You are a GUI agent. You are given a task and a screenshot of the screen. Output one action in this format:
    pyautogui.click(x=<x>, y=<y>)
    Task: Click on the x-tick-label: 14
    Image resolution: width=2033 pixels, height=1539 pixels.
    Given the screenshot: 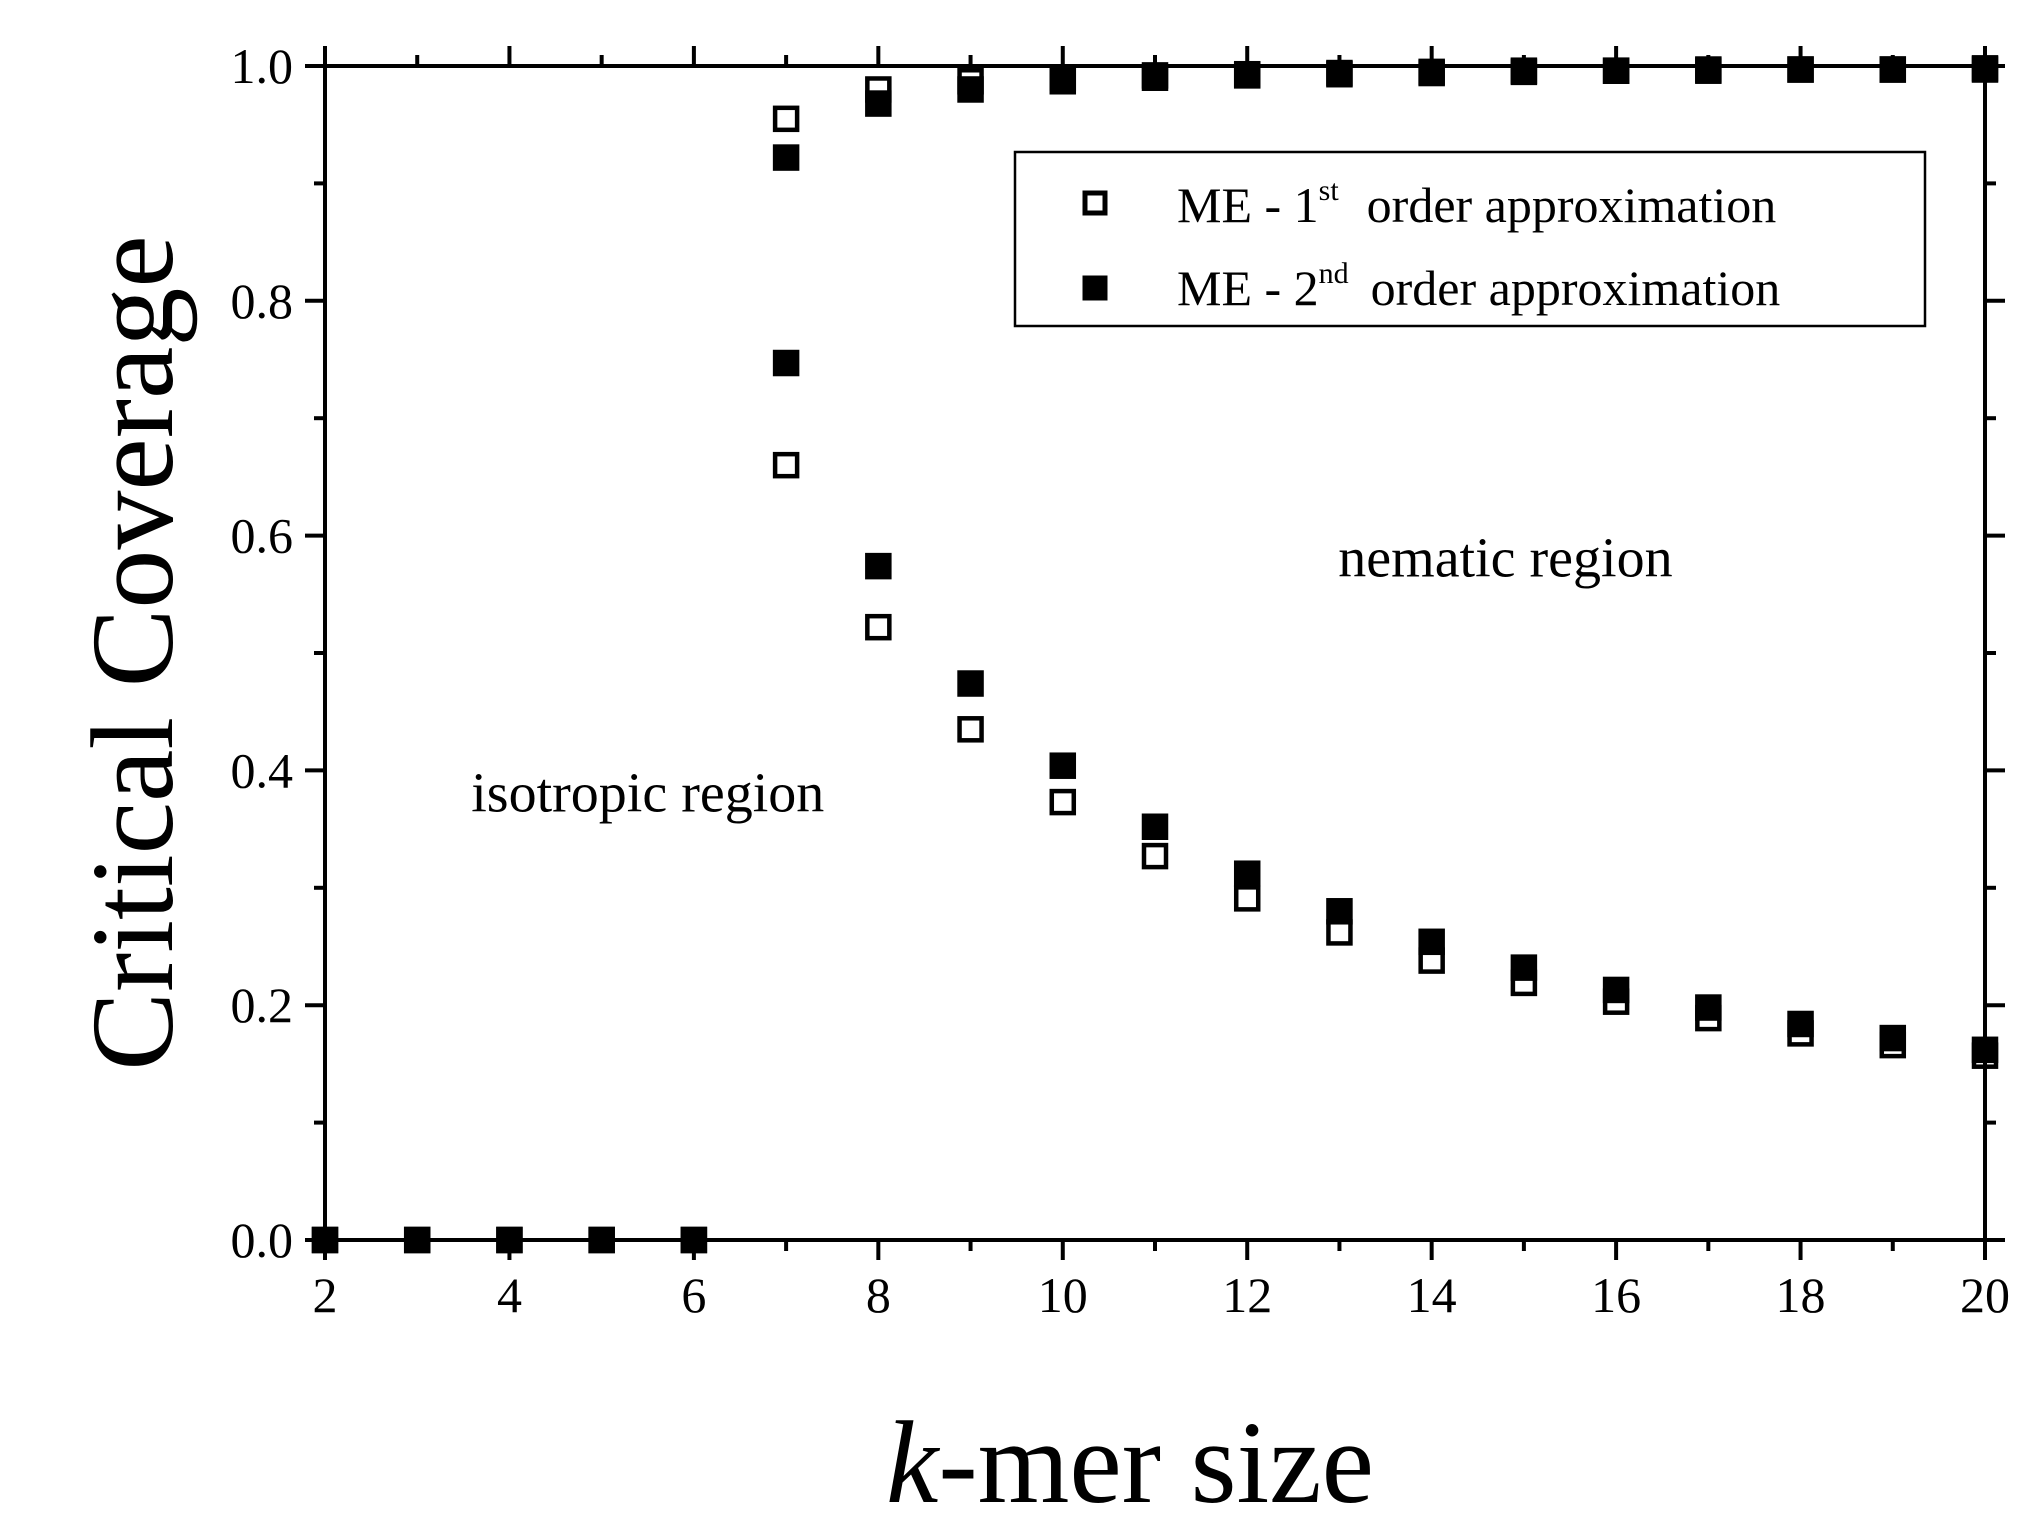 What is the action you would take?
    pyautogui.click(x=1432, y=1295)
    